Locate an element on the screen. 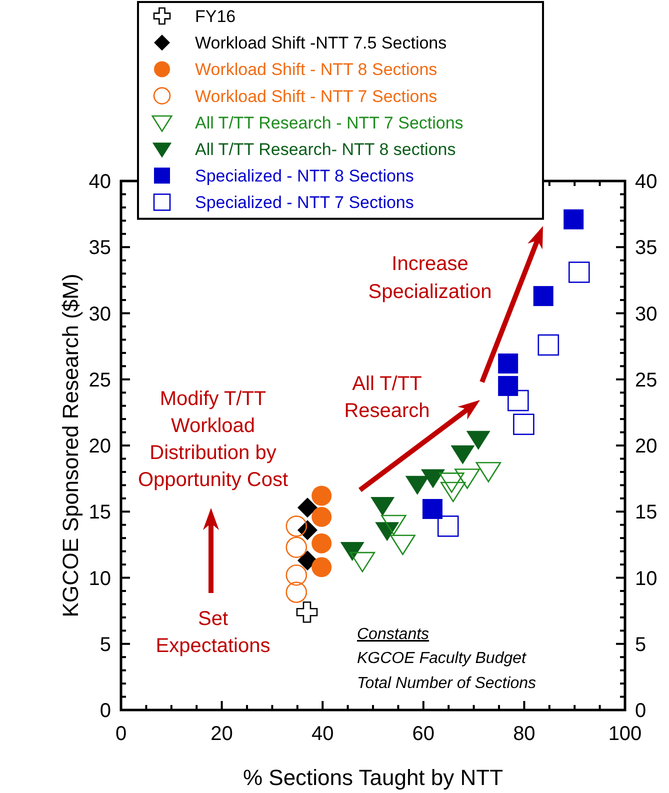 Image resolution: width=669 pixels, height=793 pixels. y-tick-label: 15 is located at coordinates (99, 513).